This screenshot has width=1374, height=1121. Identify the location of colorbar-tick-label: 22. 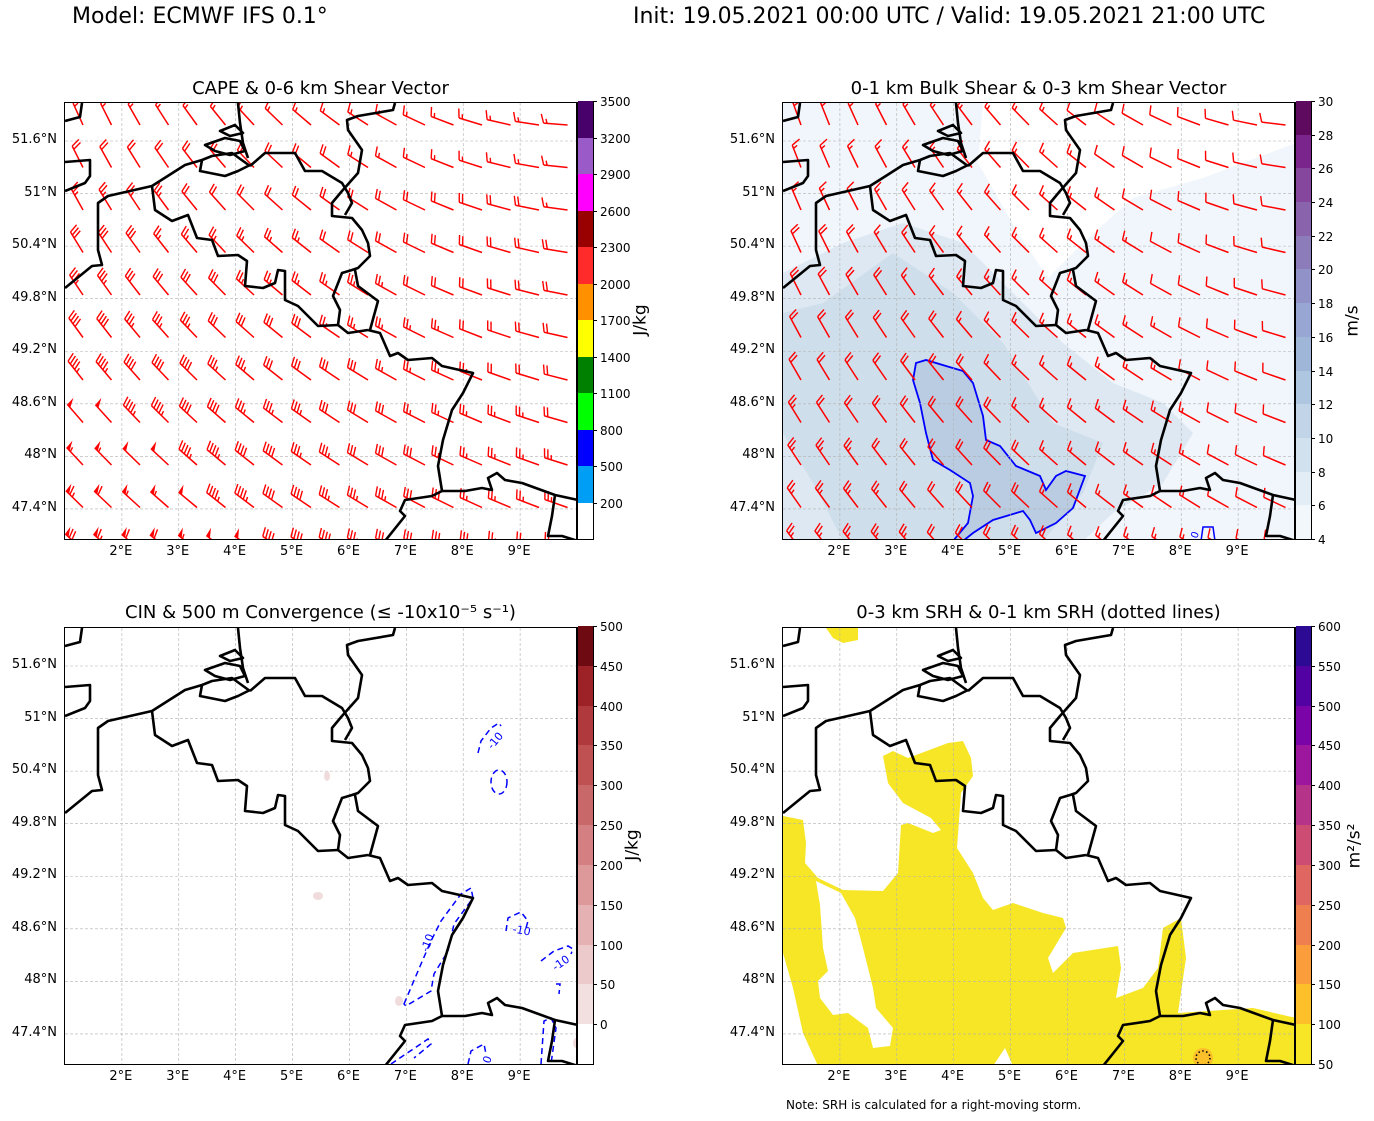
(1322, 236).